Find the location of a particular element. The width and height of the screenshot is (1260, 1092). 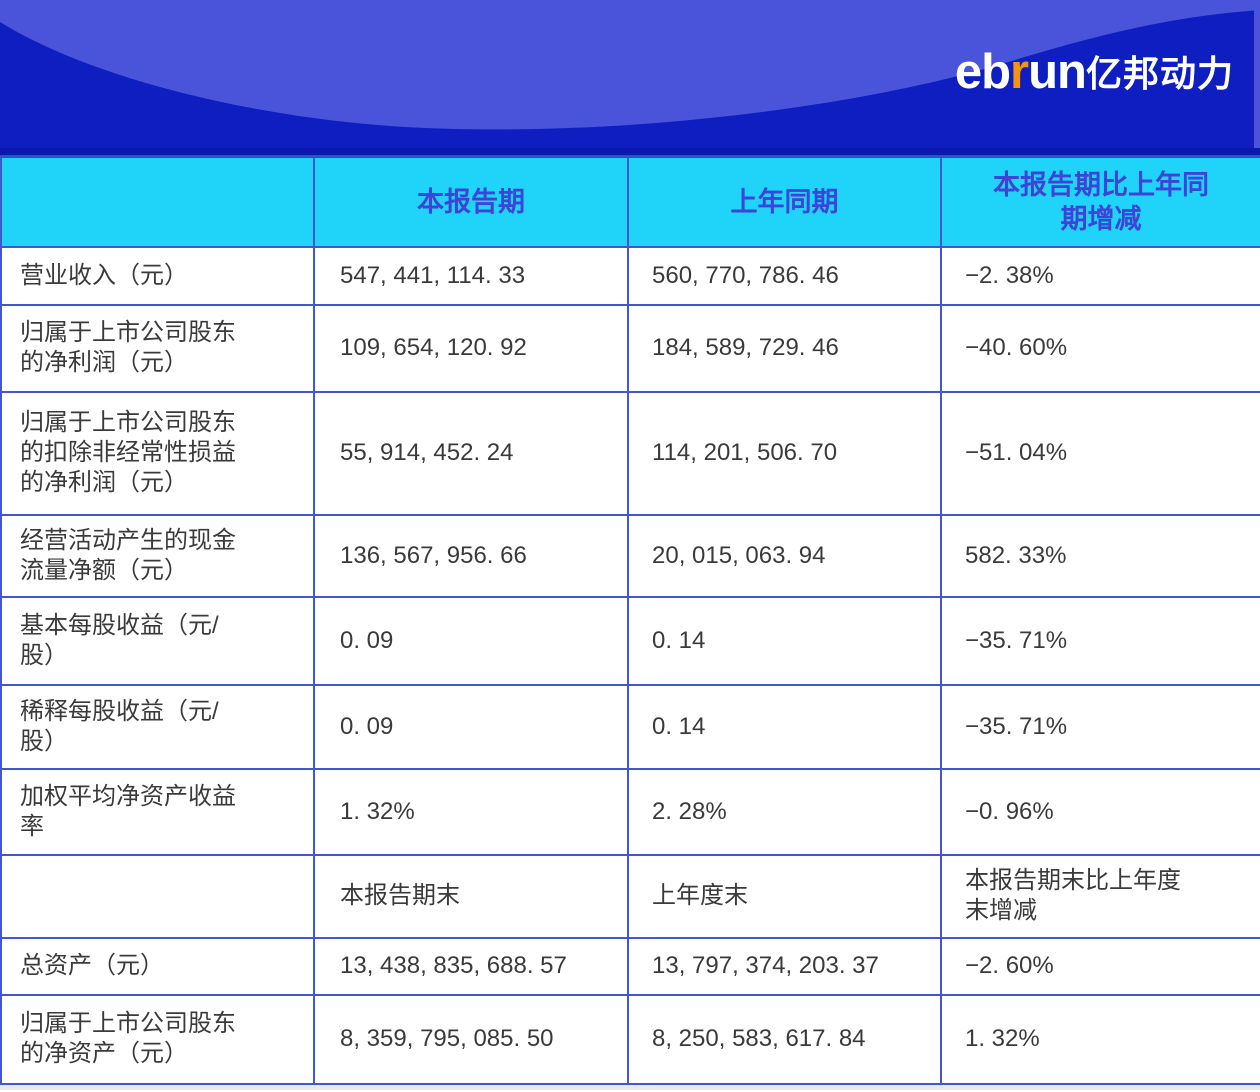

table-row: 本报告期末 上年度末 本报告期末比上年度末增减 is located at coordinates (630, 896).